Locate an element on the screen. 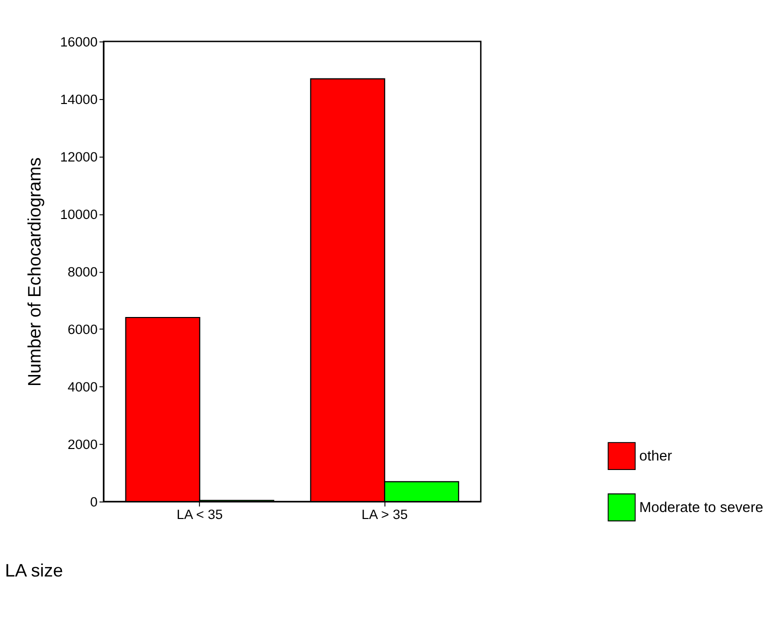 Image resolution: width=768 pixels, height=624 pixels. y-tick-label: 16000 is located at coordinates (79, 42).